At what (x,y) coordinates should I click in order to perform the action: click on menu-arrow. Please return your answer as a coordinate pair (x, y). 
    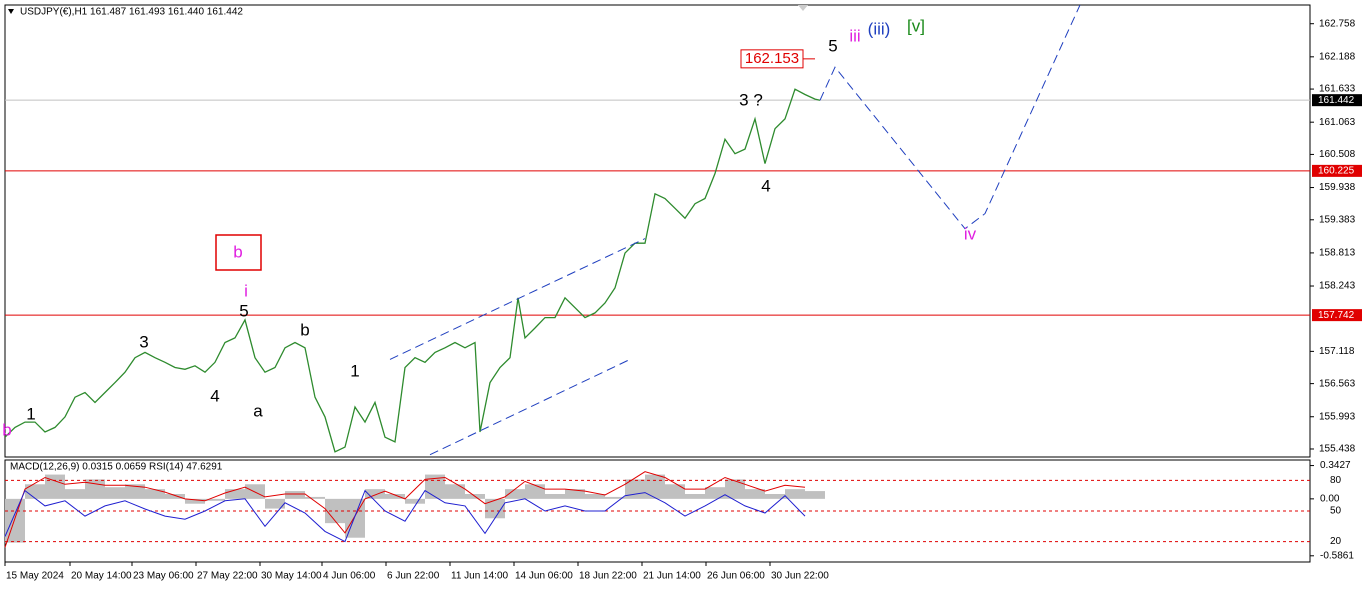
    Looking at the image, I should click on (11, 11).